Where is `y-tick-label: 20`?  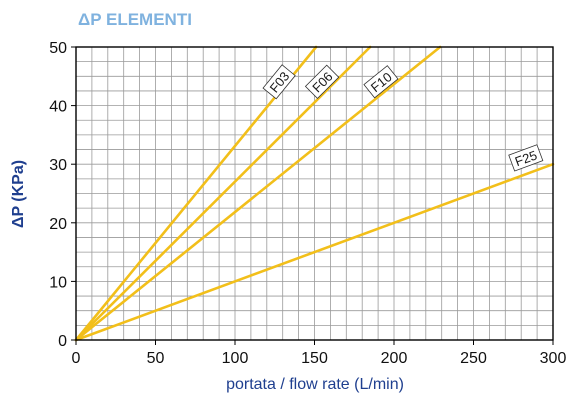
y-tick-label: 20 is located at coordinates (58, 224).